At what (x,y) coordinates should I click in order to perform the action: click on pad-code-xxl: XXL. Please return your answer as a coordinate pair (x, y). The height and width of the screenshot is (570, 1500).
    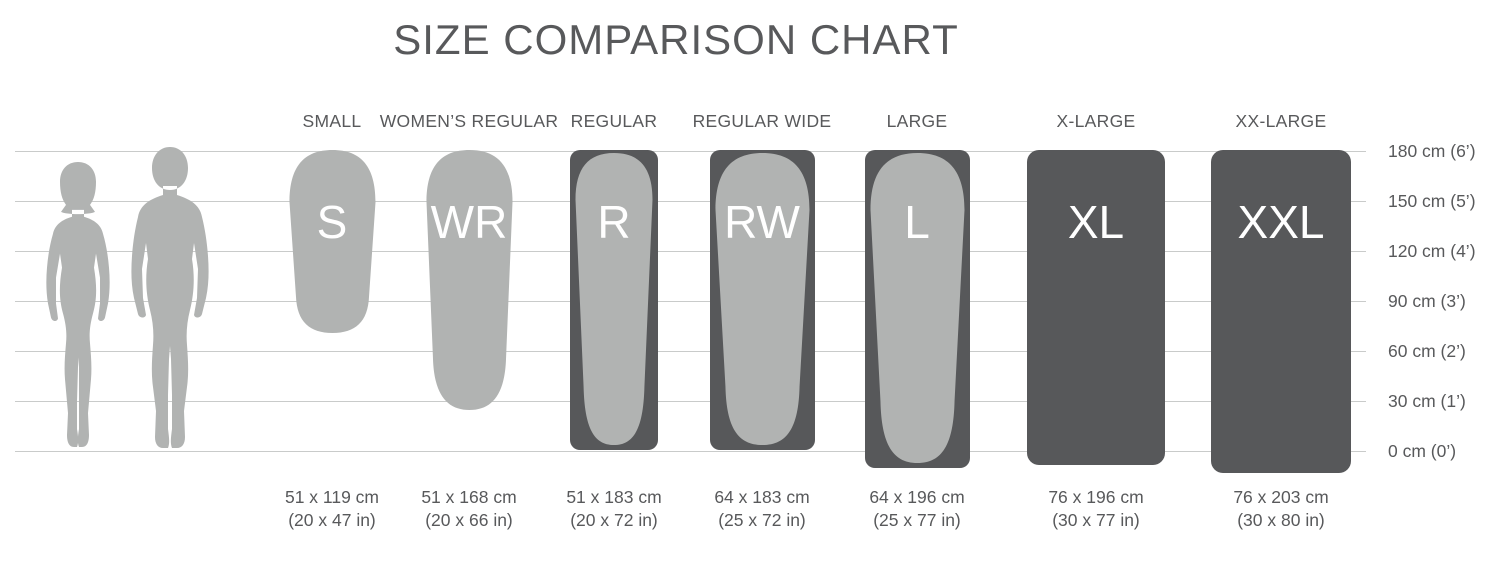
    Looking at the image, I should click on (1281, 222).